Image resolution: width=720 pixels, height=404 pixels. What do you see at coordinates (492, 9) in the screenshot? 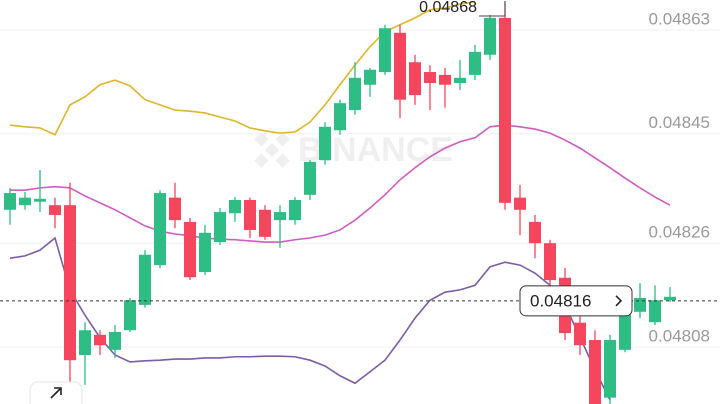
I see `high-price-leader` at bounding box center [492, 9].